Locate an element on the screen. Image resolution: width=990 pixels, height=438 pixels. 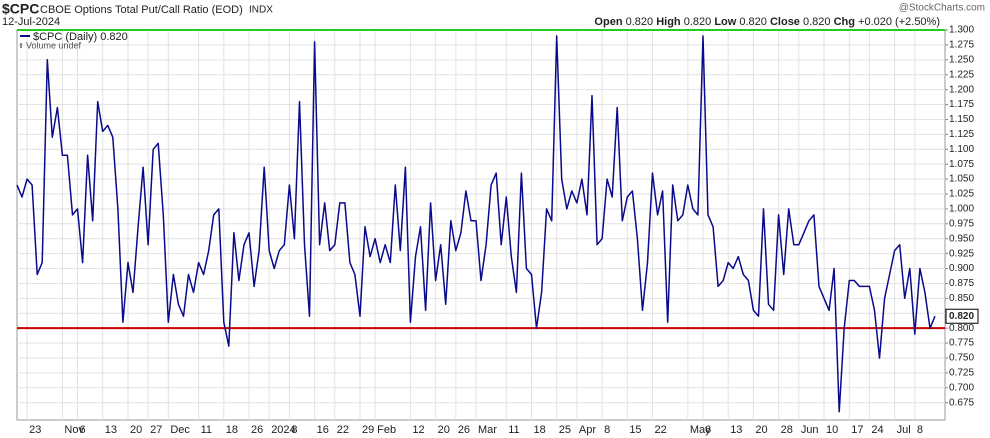
y-tick-label: 1.275 is located at coordinates (961, 45).